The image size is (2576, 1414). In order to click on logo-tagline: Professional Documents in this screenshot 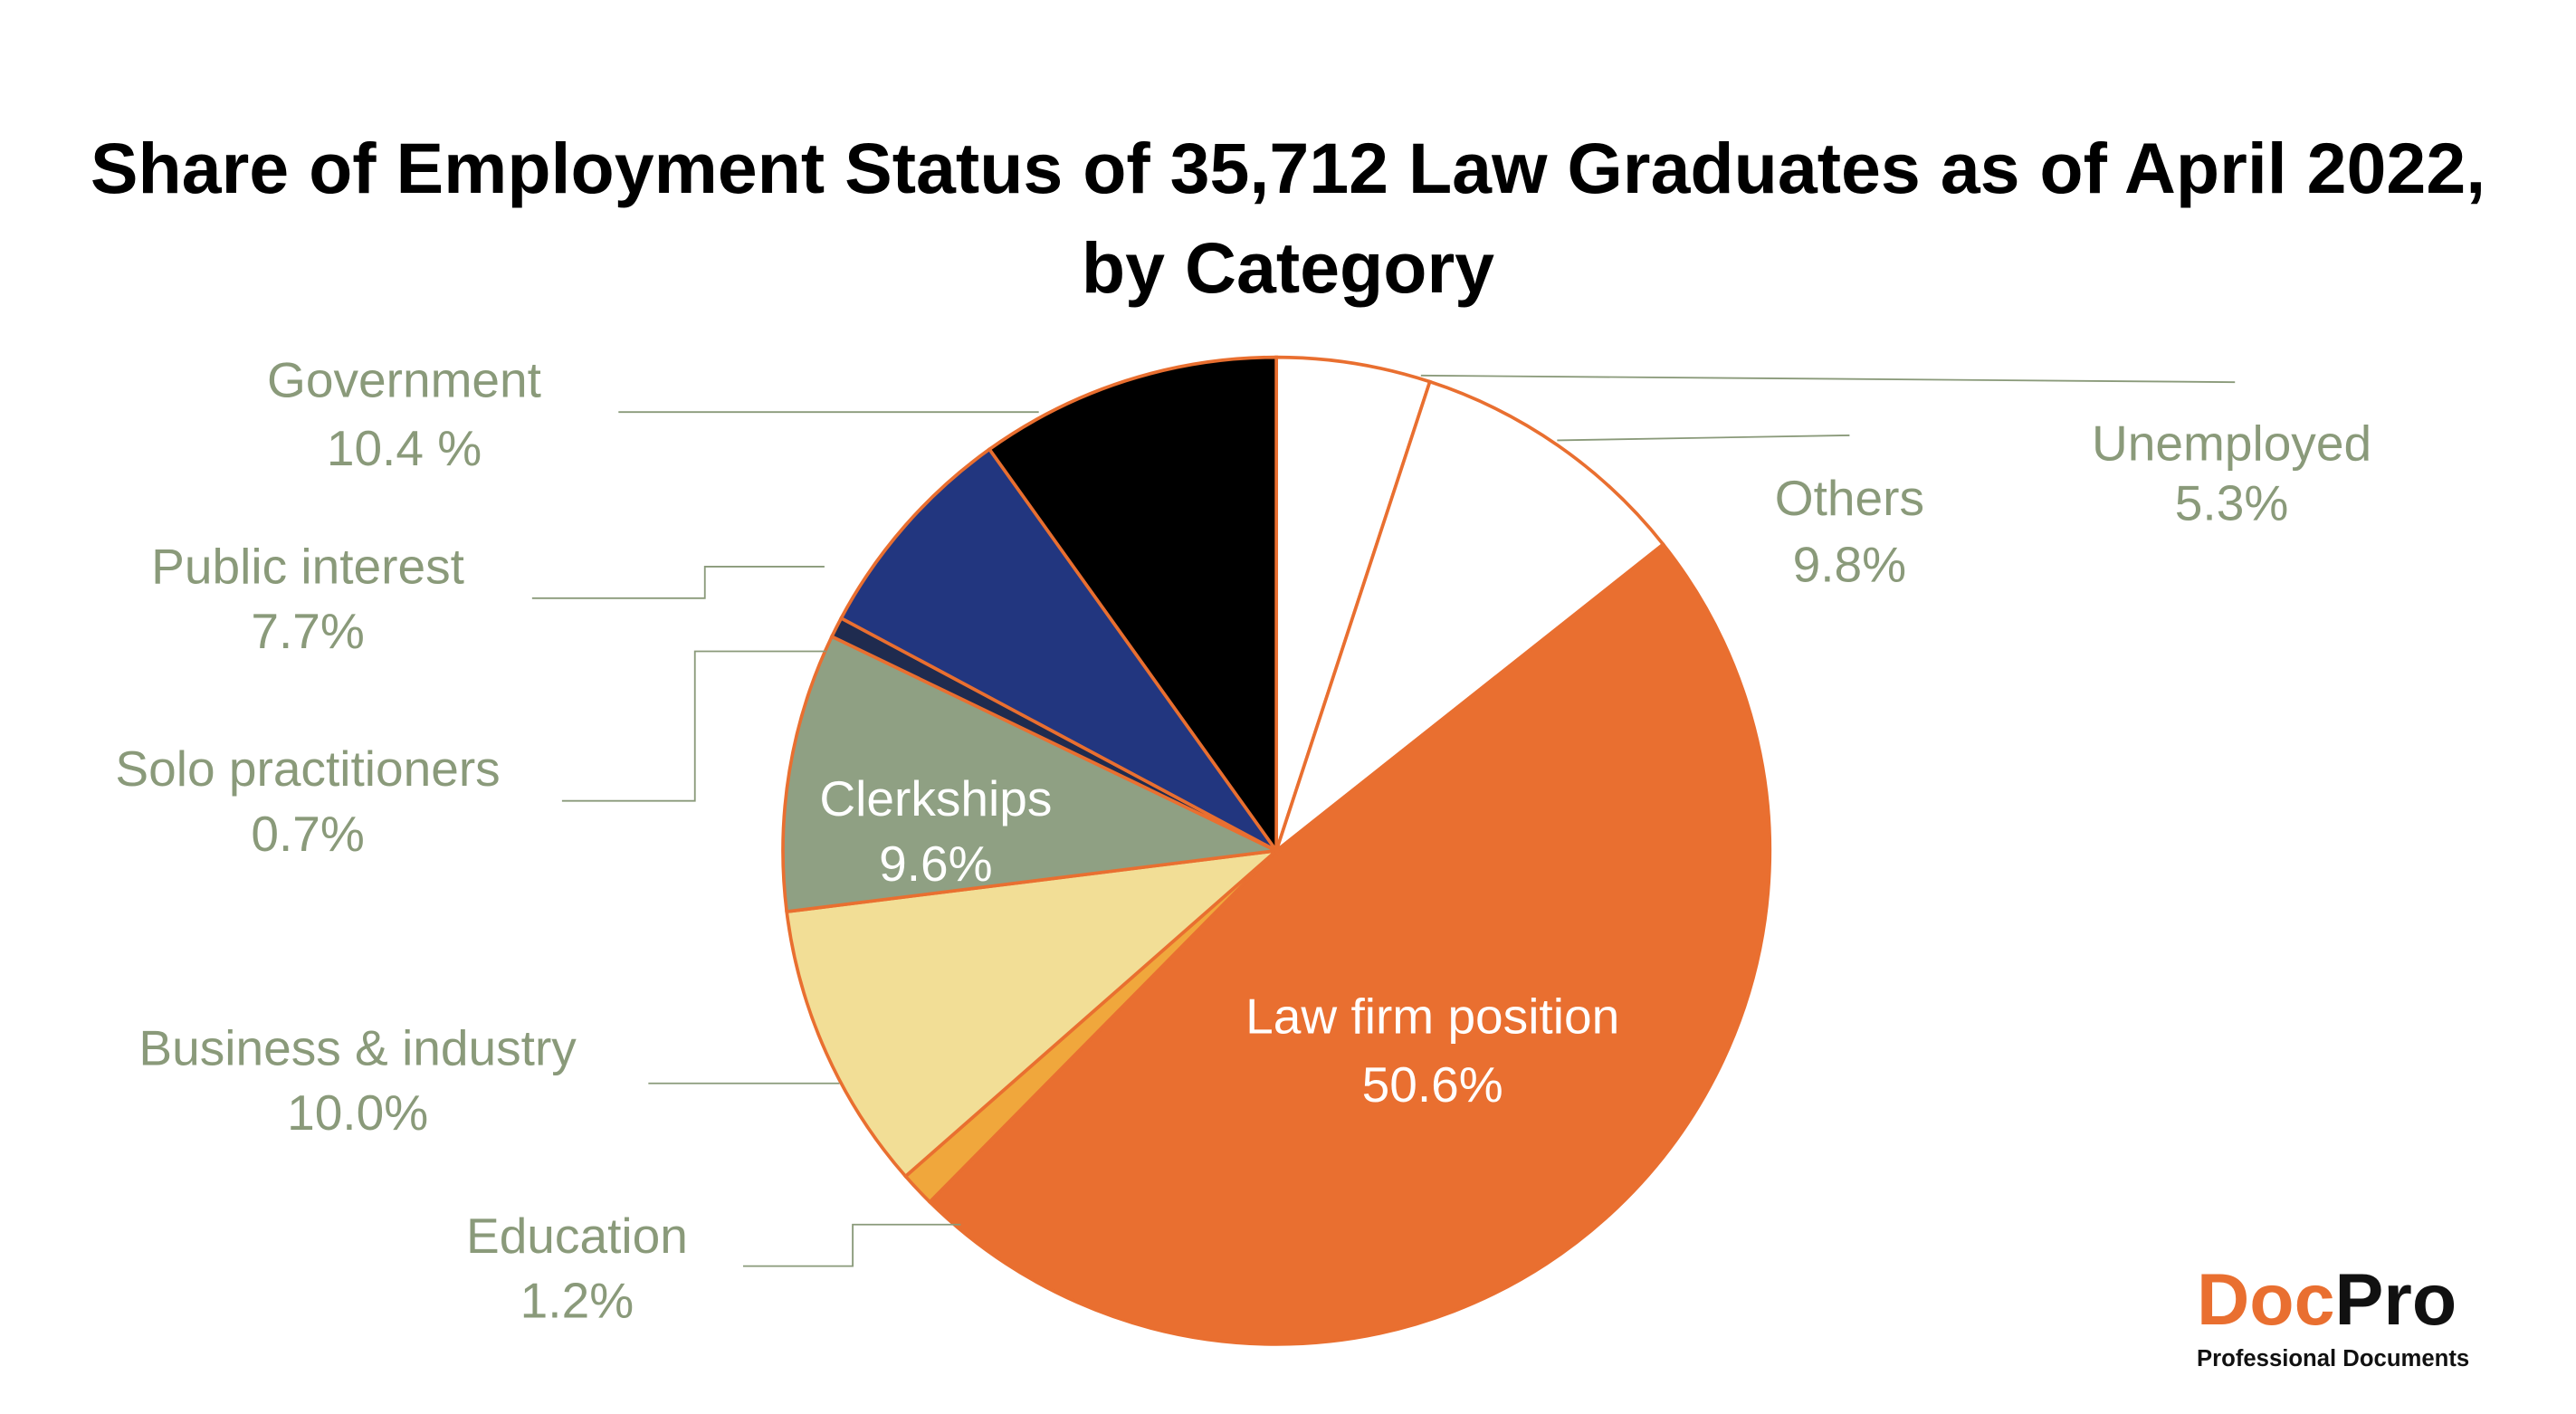, I will do `click(2333, 1359)`.